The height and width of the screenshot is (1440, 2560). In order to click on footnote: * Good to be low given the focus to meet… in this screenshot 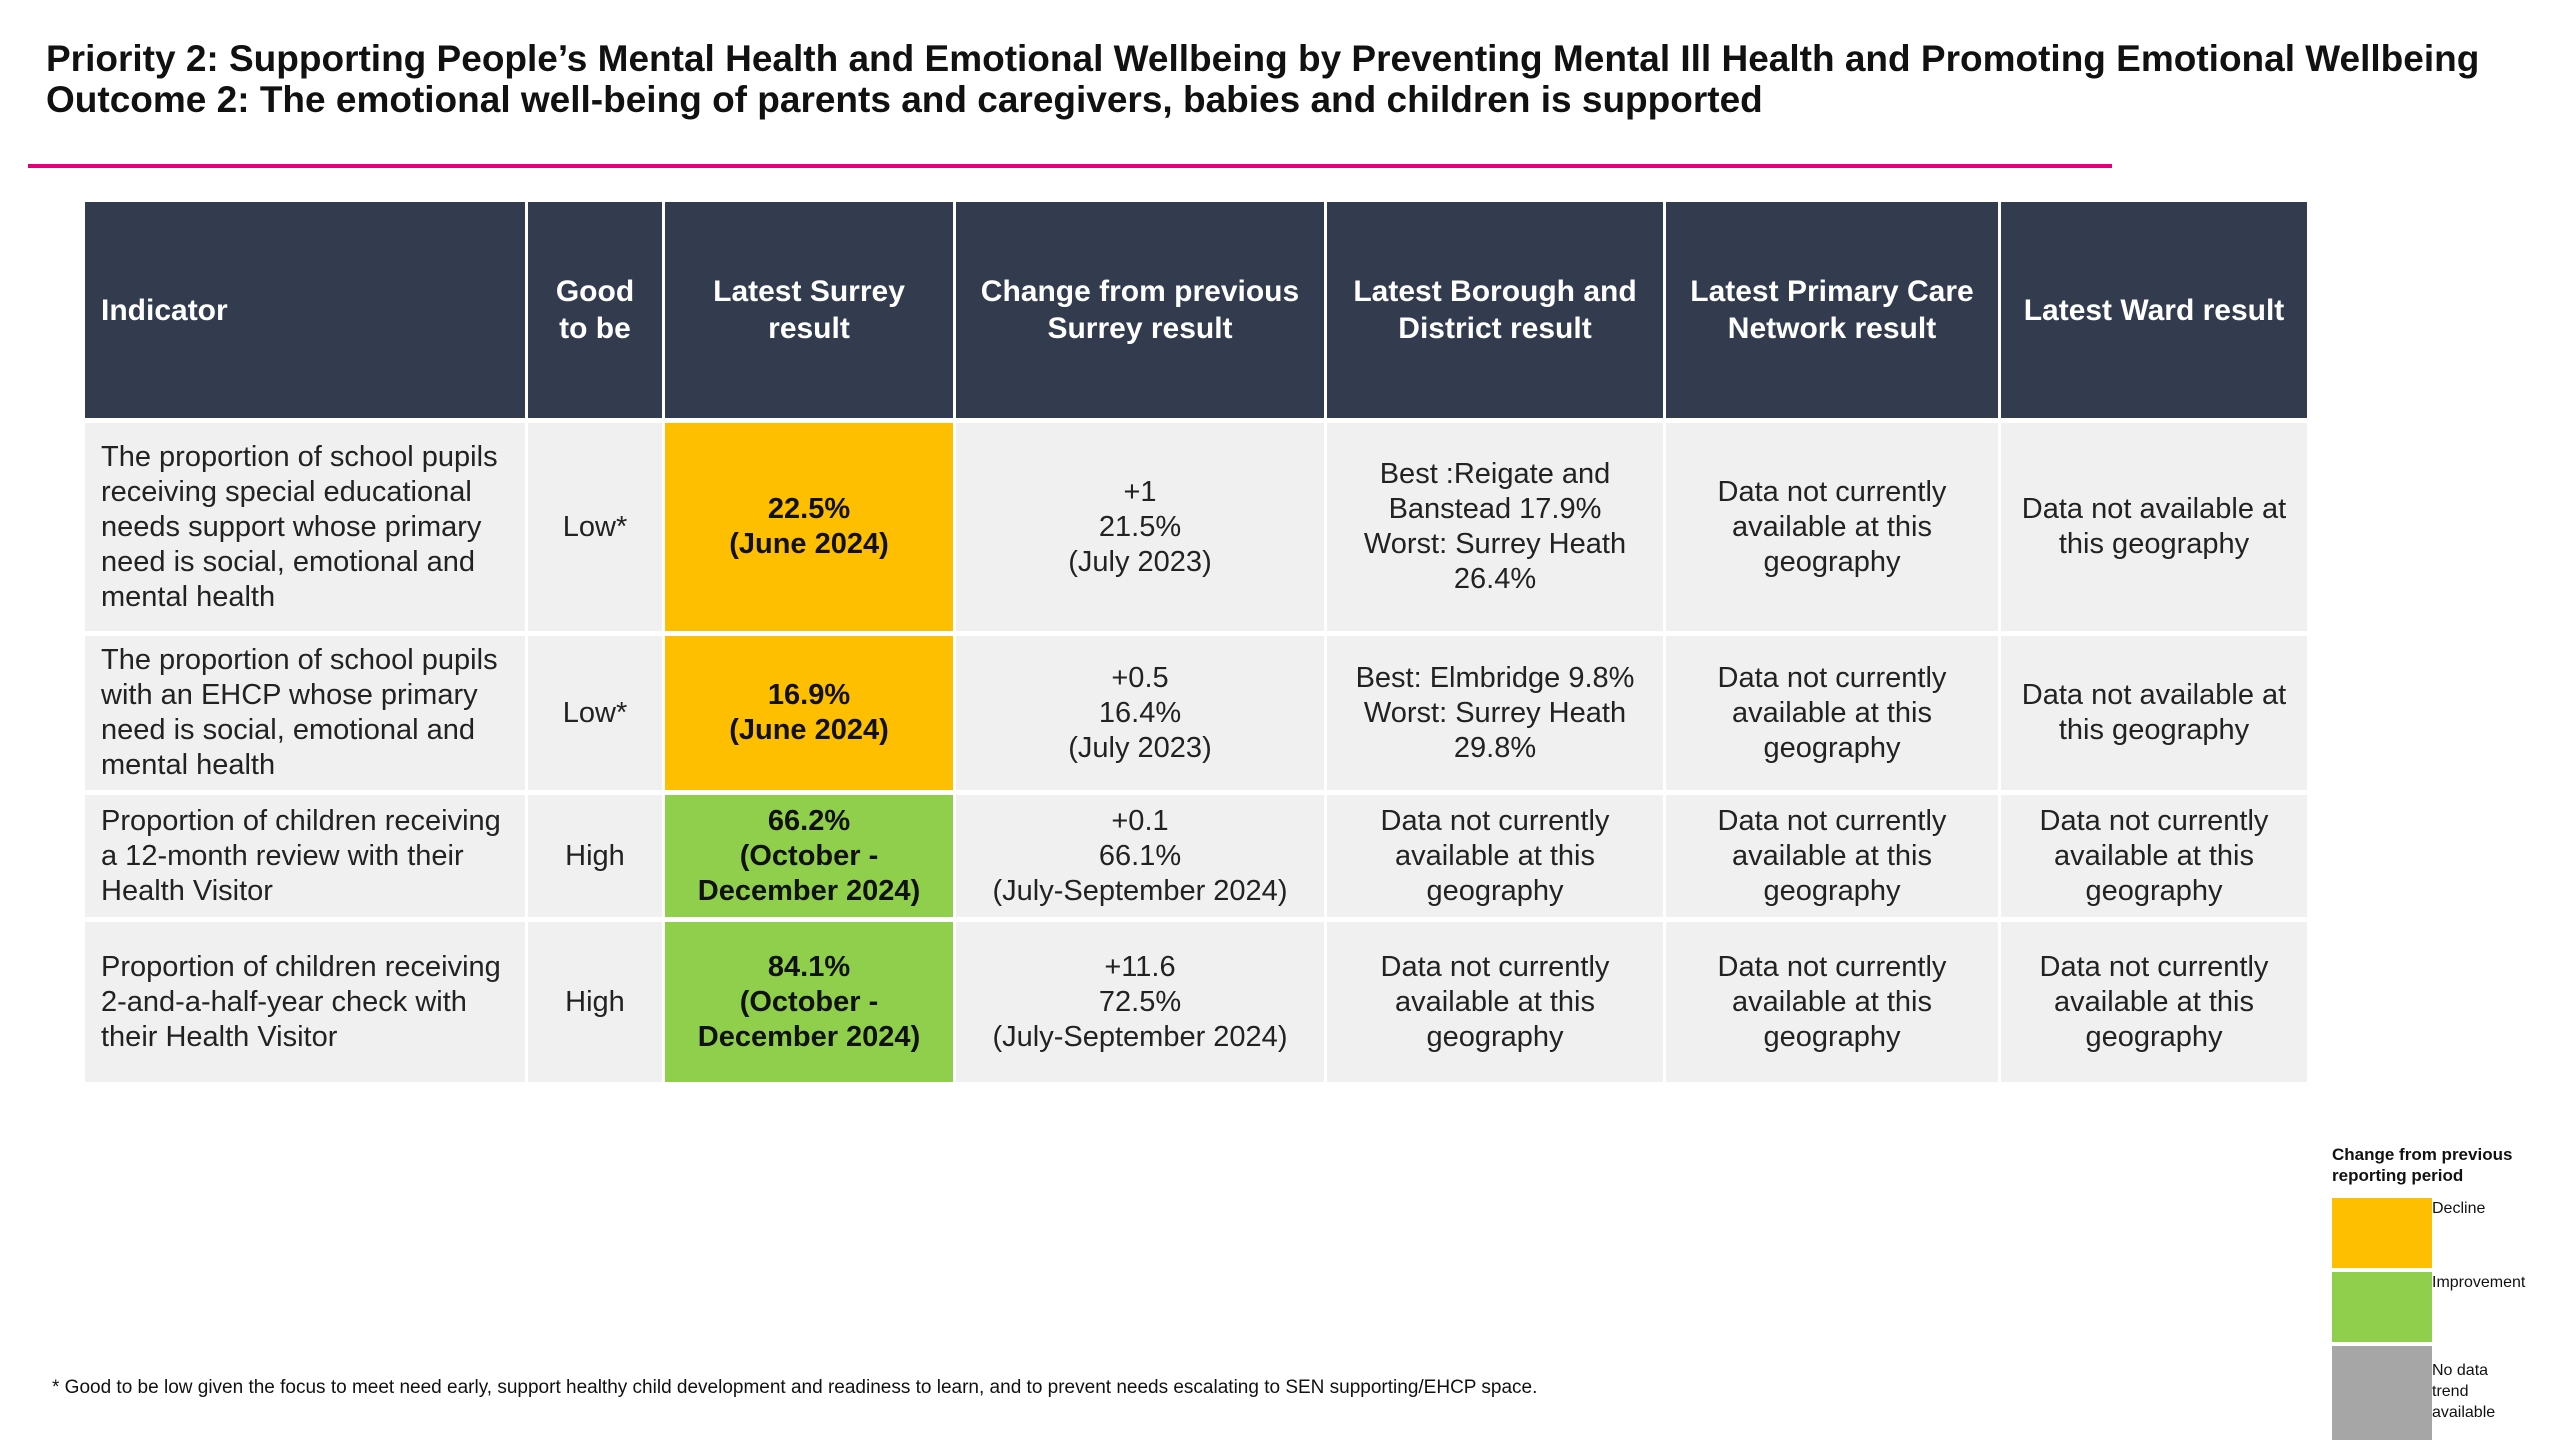, I will do `click(795, 1387)`.